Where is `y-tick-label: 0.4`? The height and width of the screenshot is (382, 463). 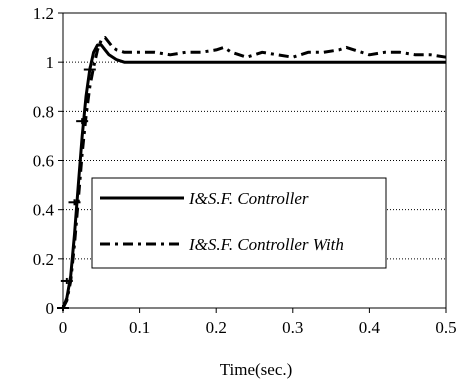 y-tick-label: 0.4 is located at coordinates (44, 210).